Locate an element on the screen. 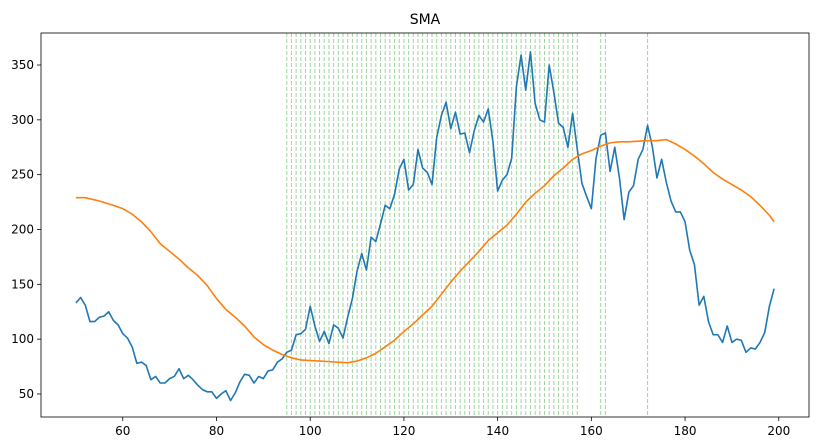  x-tick-label: 160 is located at coordinates (591, 431).